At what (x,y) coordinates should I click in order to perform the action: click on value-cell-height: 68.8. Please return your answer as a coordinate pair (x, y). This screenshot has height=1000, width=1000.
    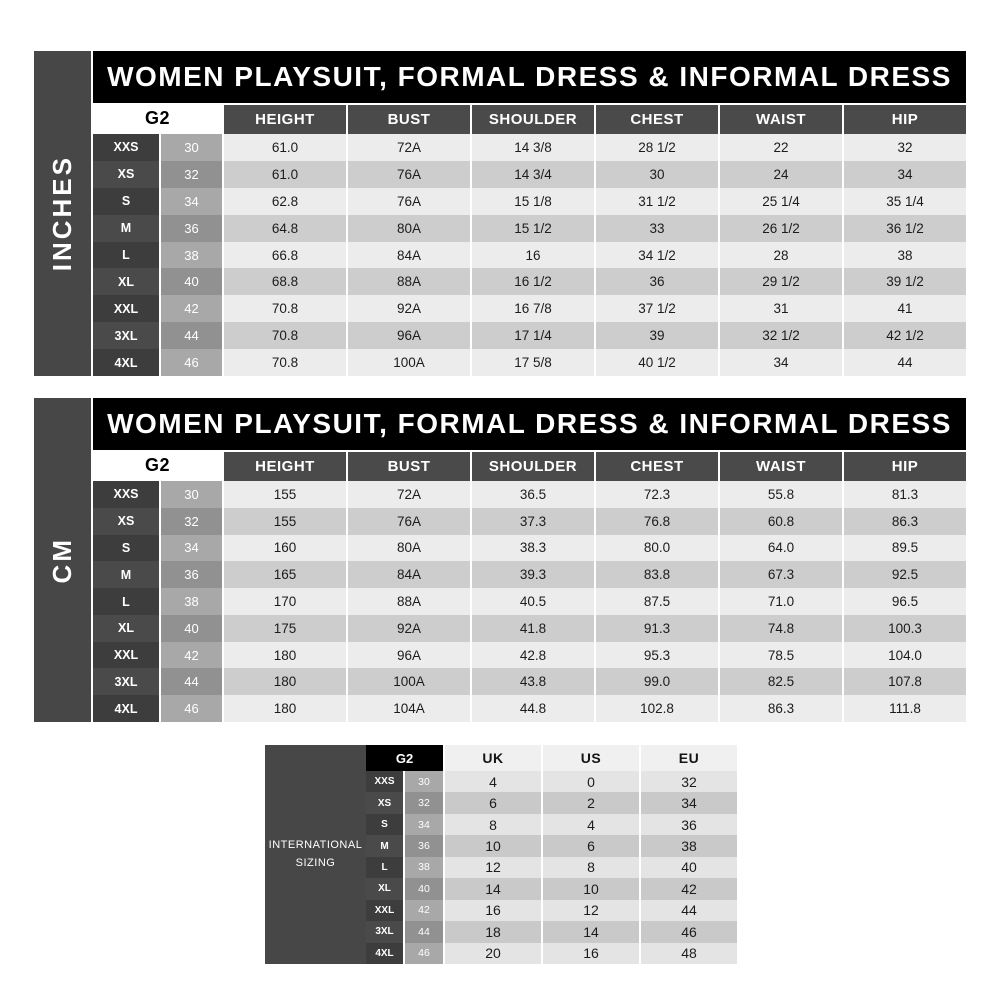
    Looking at the image, I should click on (284, 282).